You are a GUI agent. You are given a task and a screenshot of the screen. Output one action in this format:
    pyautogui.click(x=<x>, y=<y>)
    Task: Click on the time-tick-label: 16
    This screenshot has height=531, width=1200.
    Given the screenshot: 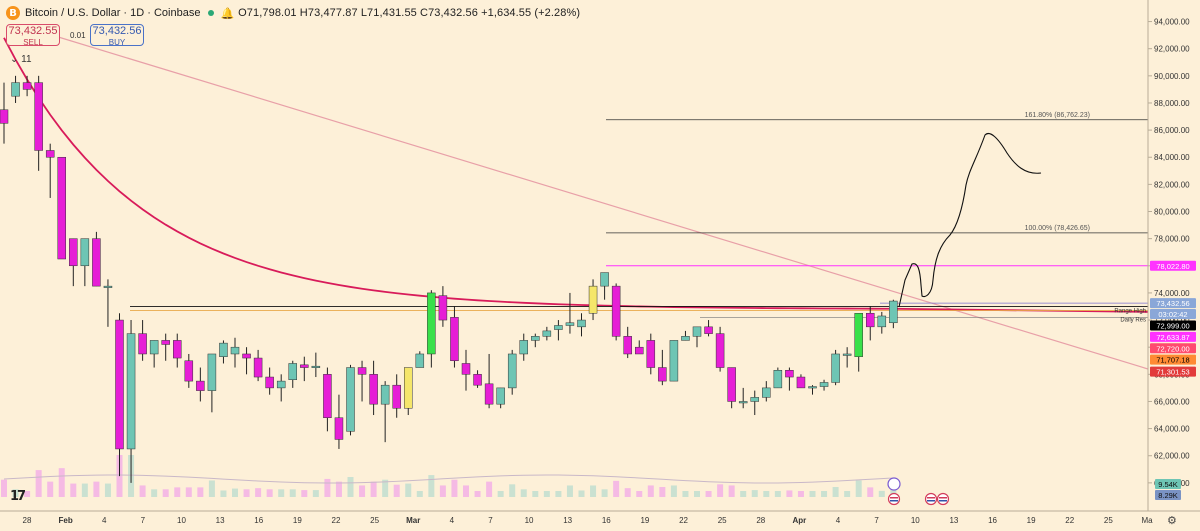 What is the action you would take?
    pyautogui.click(x=992, y=520)
    